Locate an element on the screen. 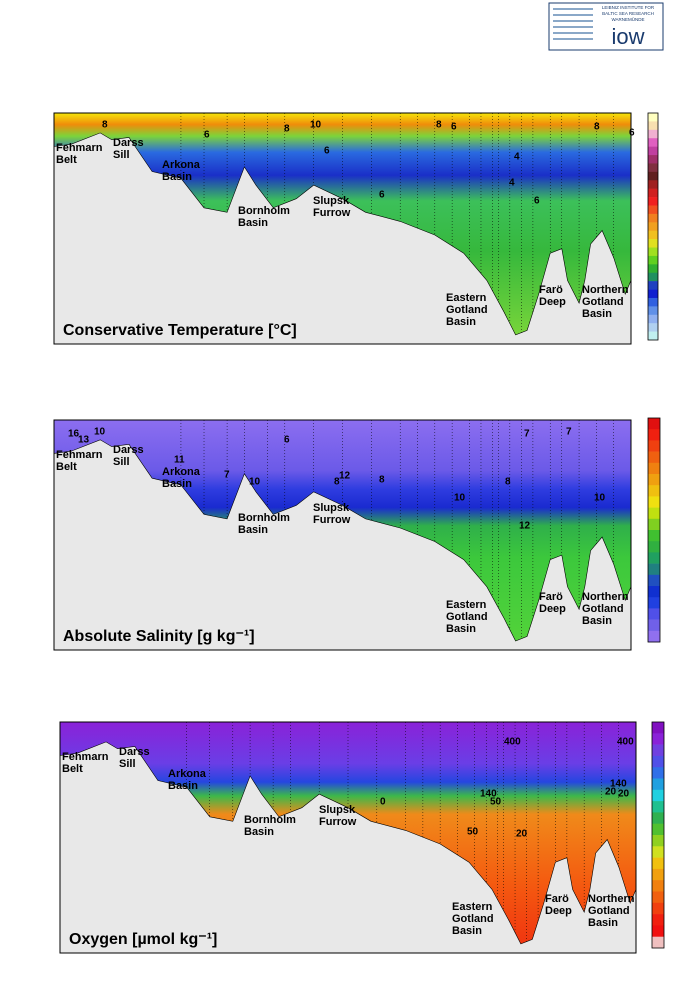  colorbar-frame is located at coordinates (654, 530).